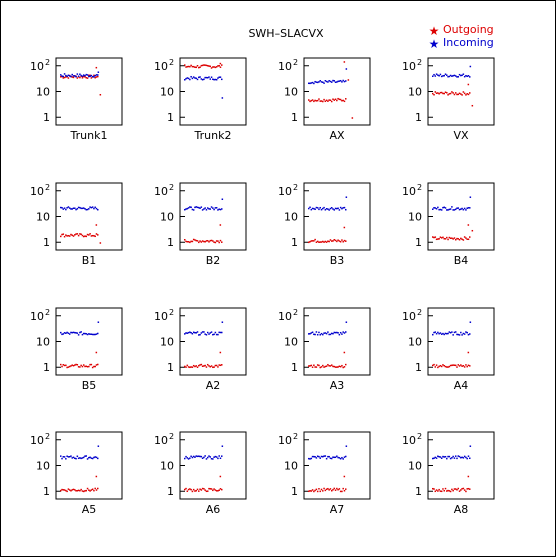 The height and width of the screenshot is (557, 556). What do you see at coordinates (89, 91) in the screenshot?
I see `panel-frame` at bounding box center [89, 91].